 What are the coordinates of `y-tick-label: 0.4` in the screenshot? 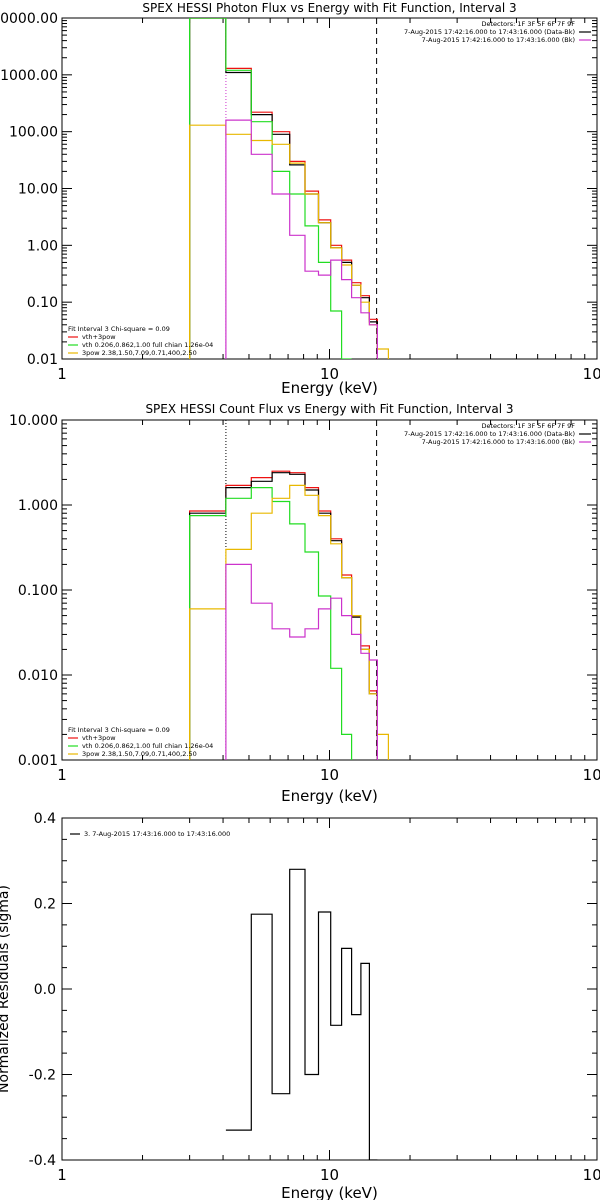 It's located at (45, 819).